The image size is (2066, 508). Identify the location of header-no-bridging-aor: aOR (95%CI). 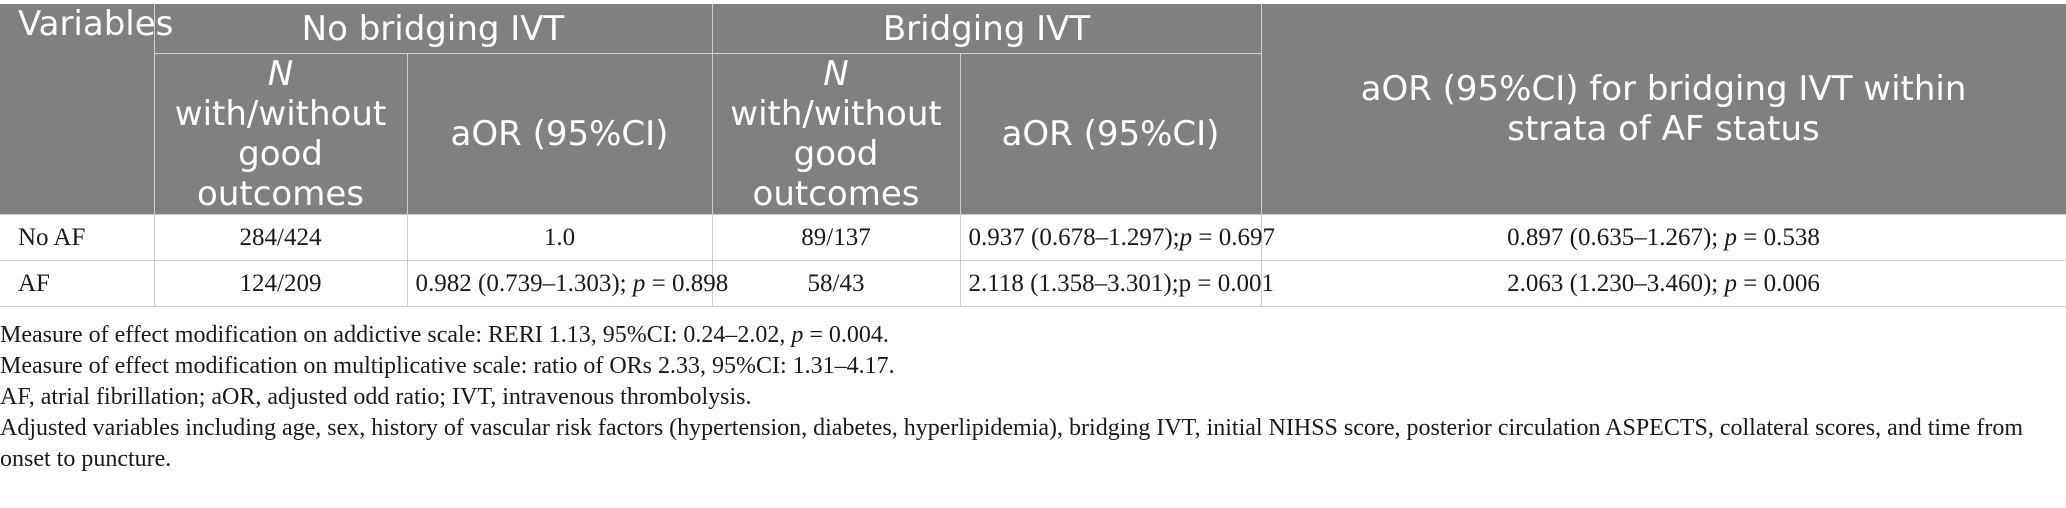
(559, 134).